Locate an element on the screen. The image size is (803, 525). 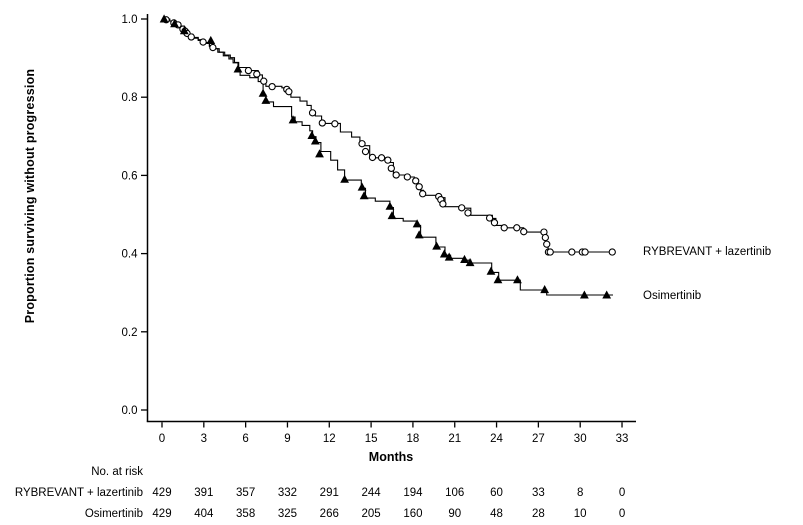
legend-label-osimertinib: Osimertinib is located at coordinates (672, 296).